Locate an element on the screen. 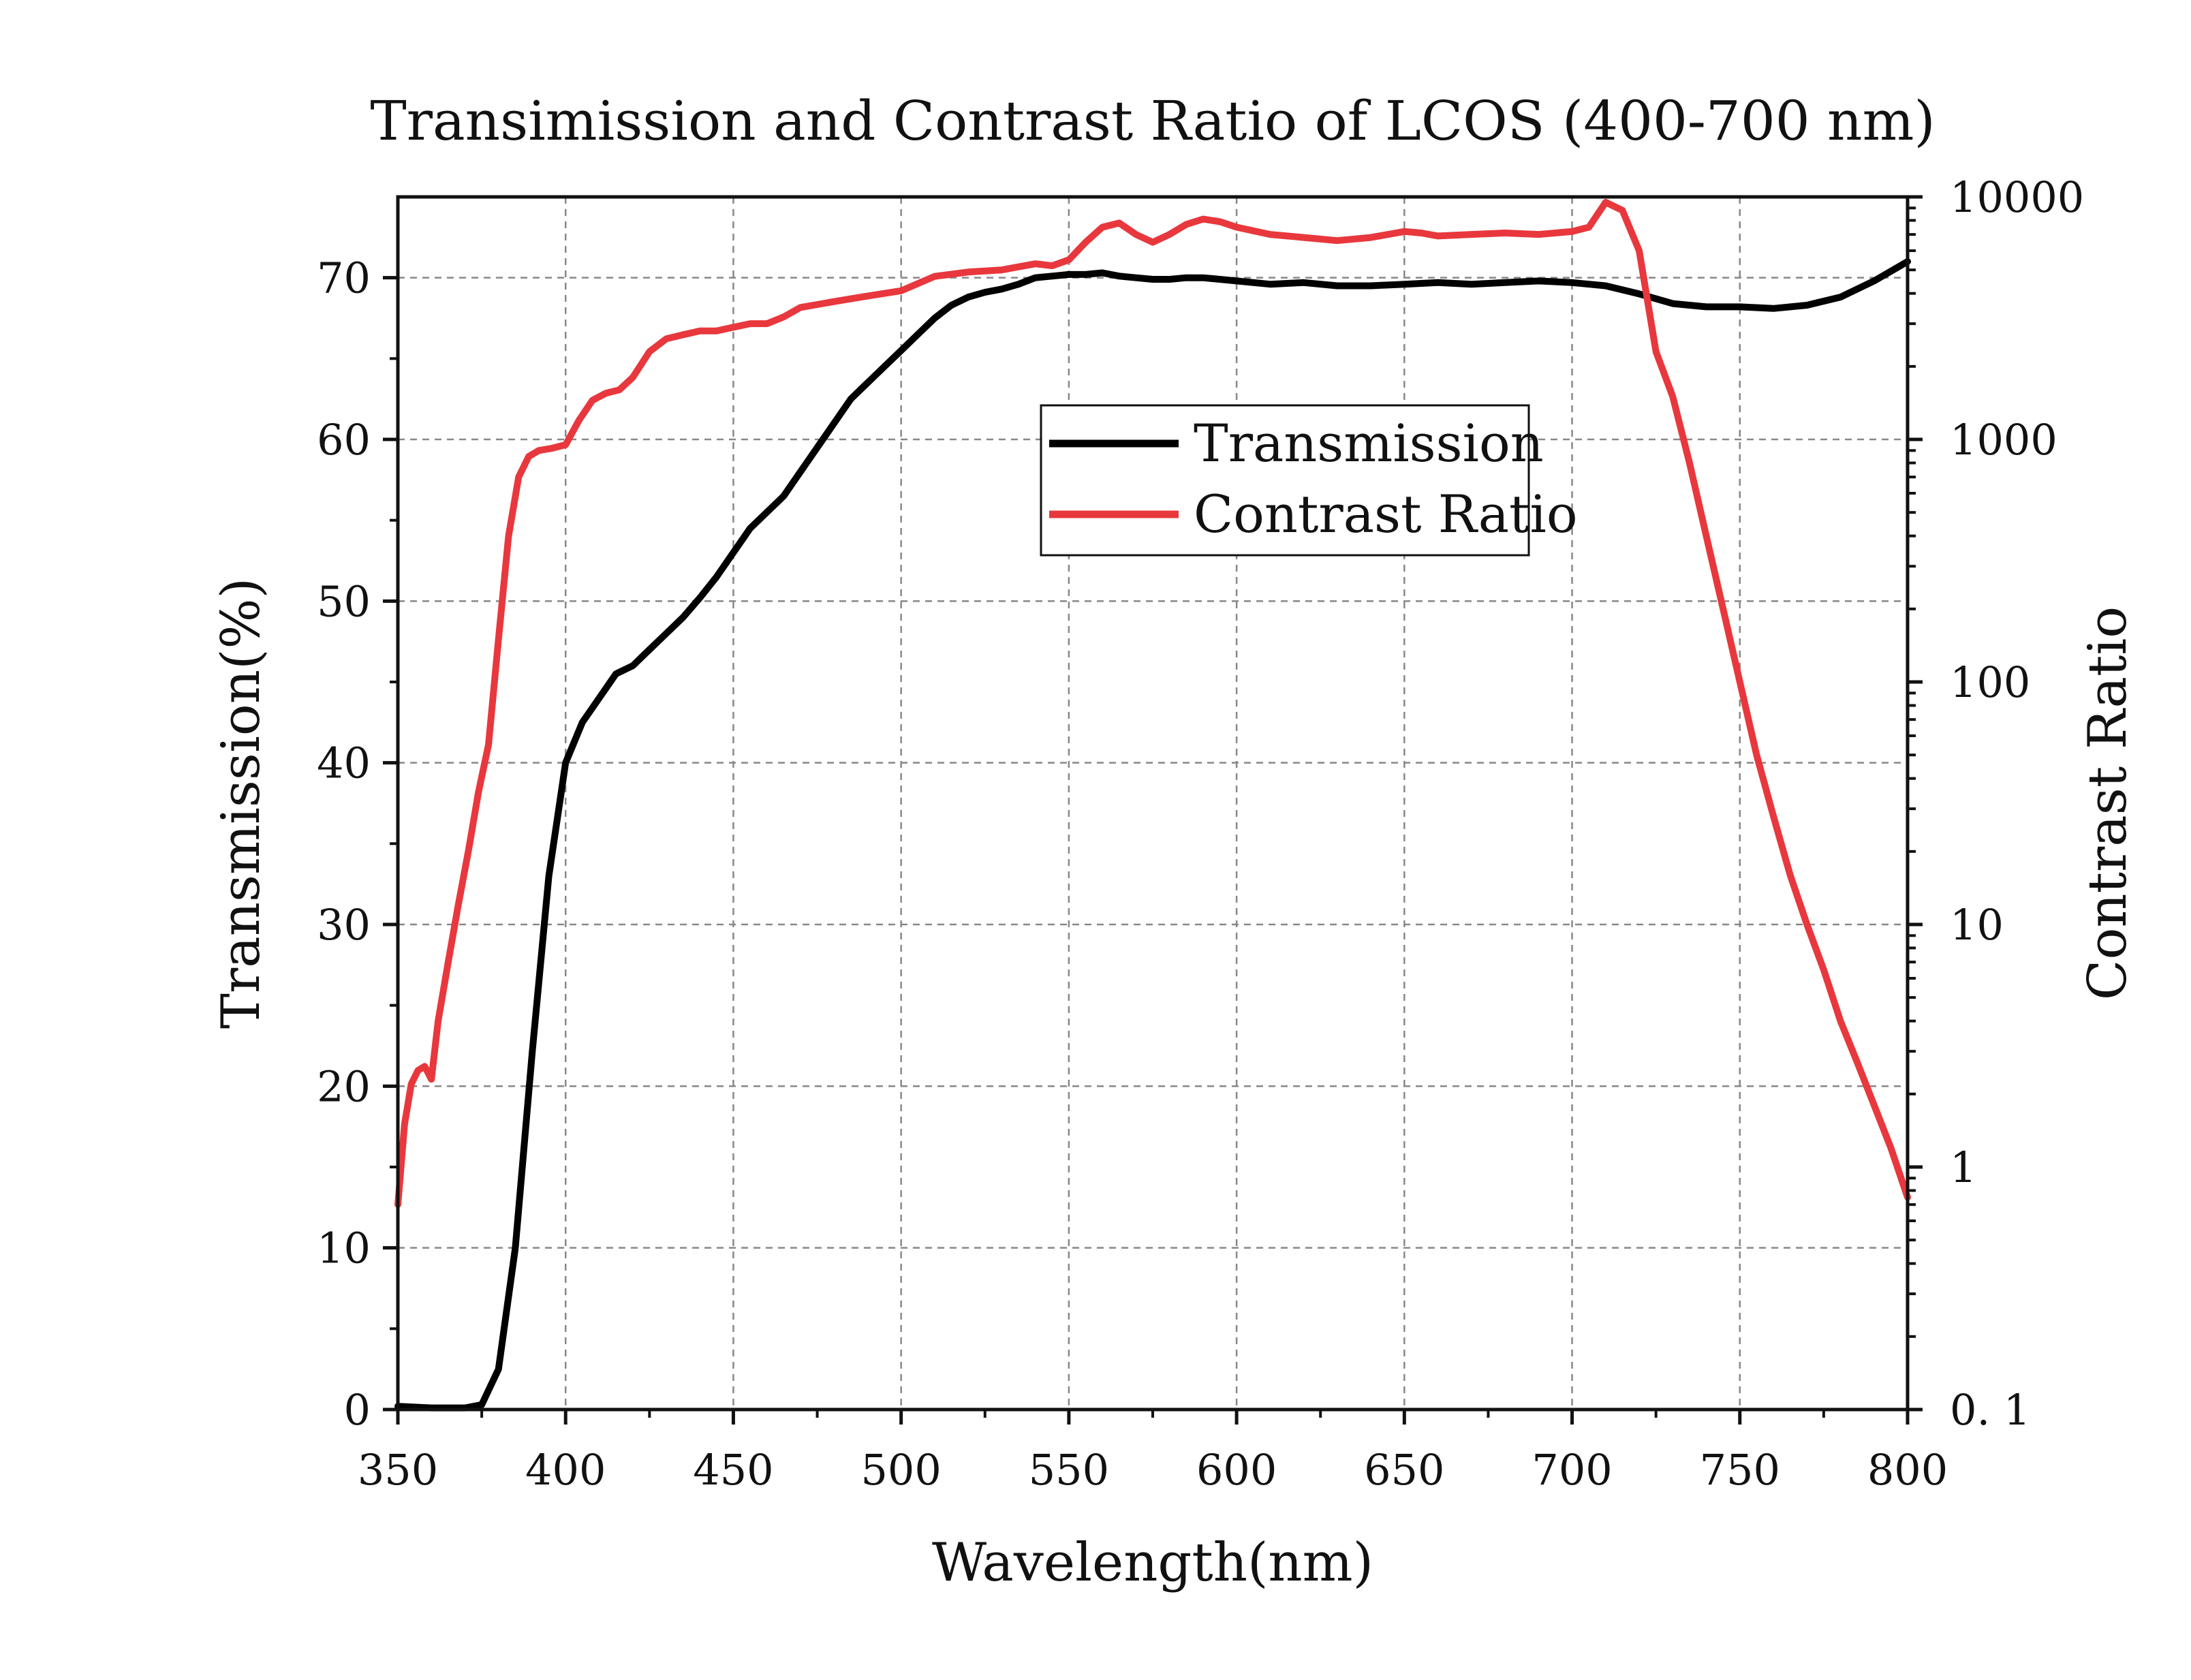 This screenshot has height=1680, width=2191. x-tick-label: 350 is located at coordinates (398, 1470).